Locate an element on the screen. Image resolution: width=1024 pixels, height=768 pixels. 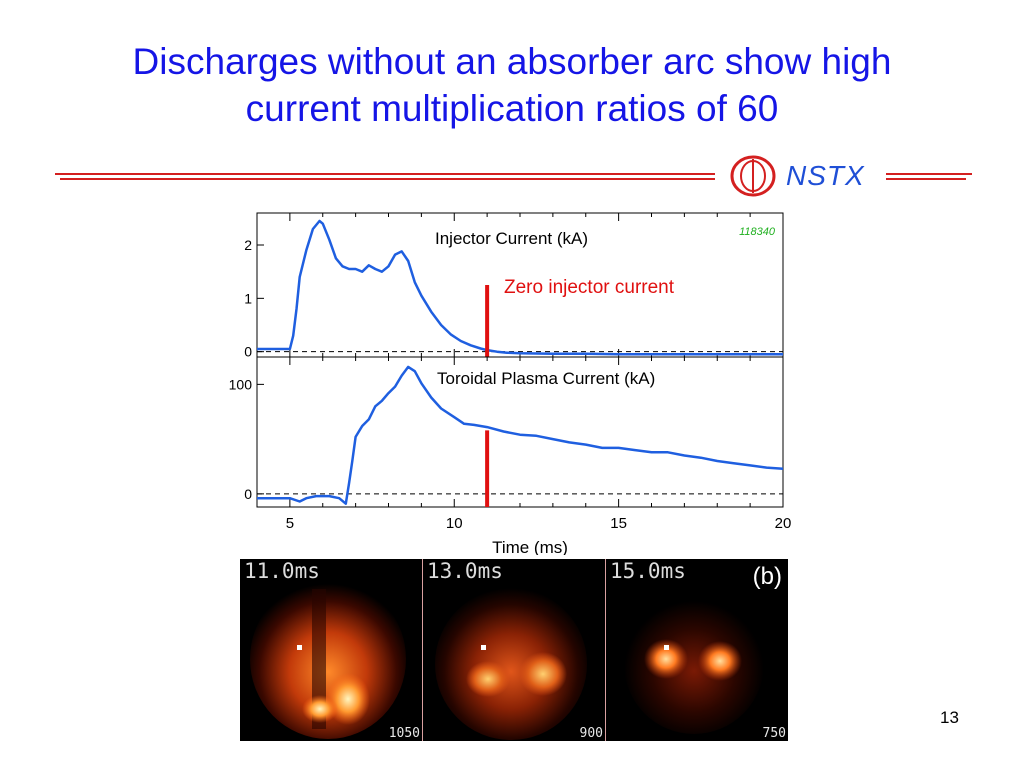
plasma-series-line is located at coordinates (520, 435).